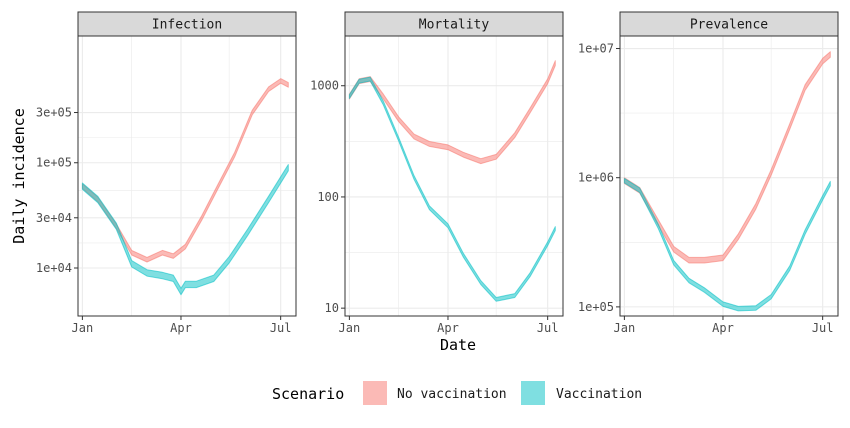 The image size is (850, 428). I want to click on y-tick-label: 1e+06, so click(596, 178).